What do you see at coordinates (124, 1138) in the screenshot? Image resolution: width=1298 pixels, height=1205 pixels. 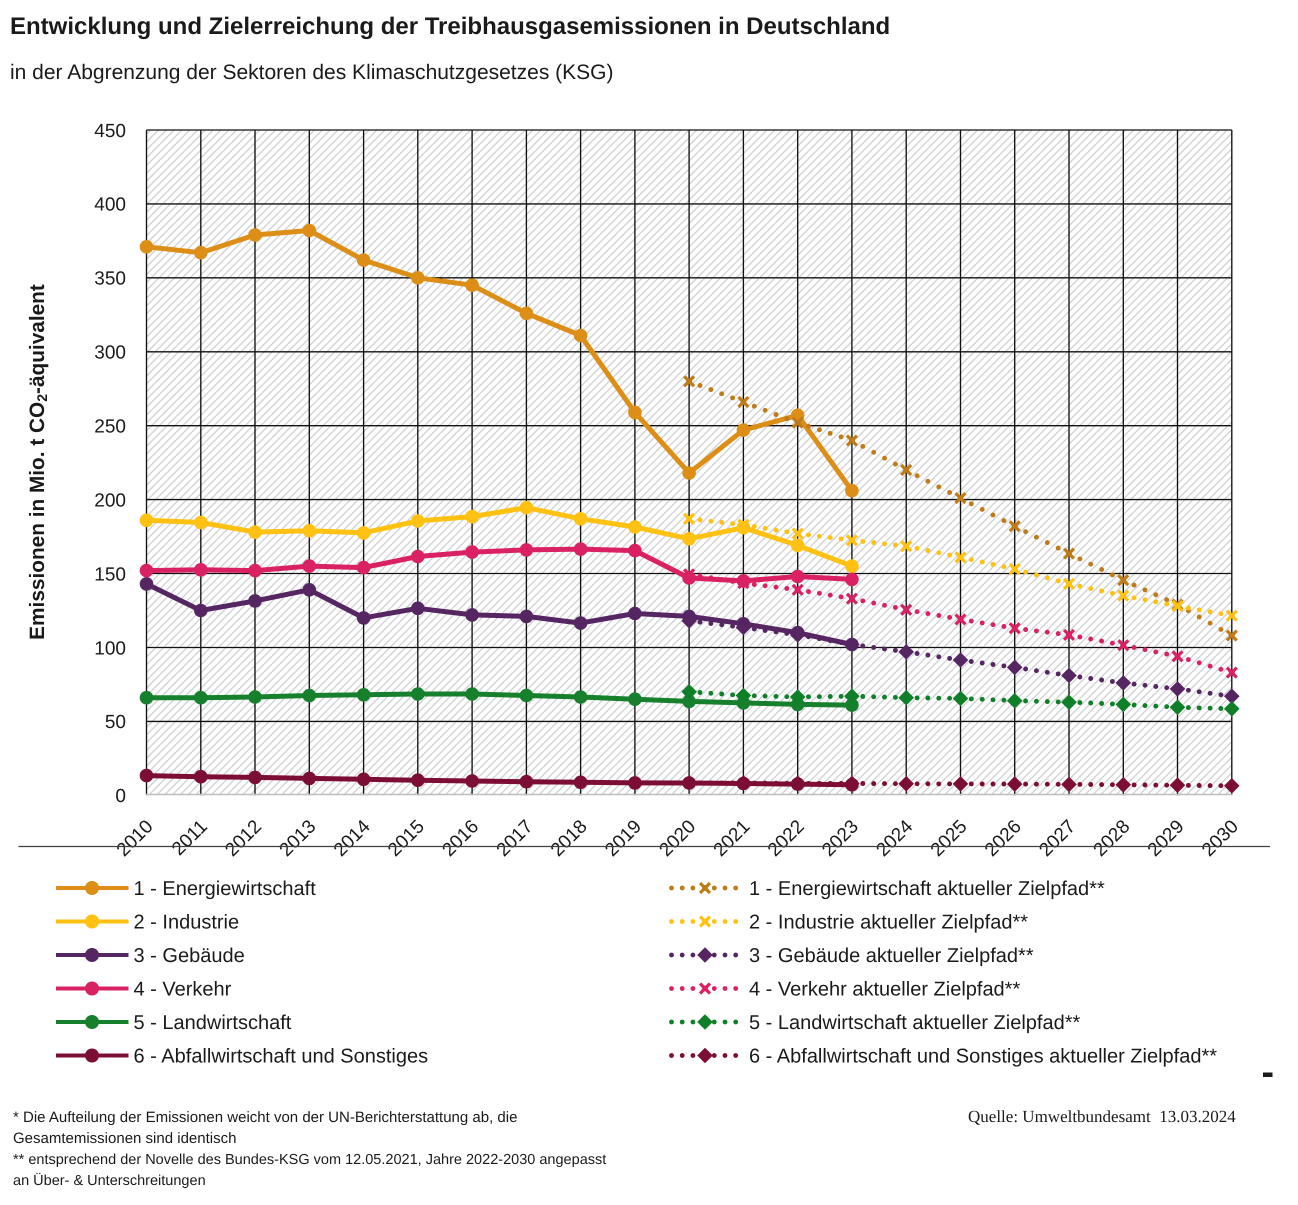 I see `svg-text:Gesamtemissionen sind identisc: Gesamtemissionen sind identisch` at bounding box center [124, 1138].